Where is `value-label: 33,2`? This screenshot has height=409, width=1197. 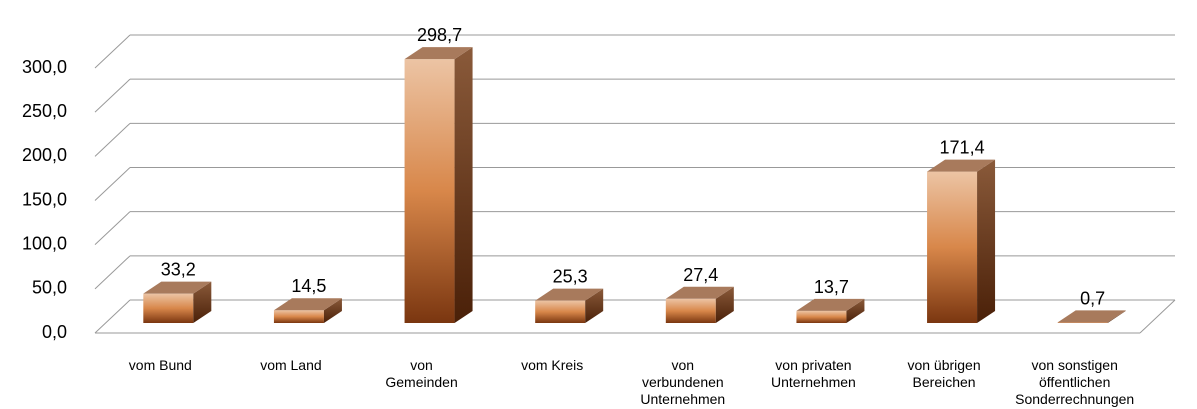 value-label: 33,2 is located at coordinates (178, 270).